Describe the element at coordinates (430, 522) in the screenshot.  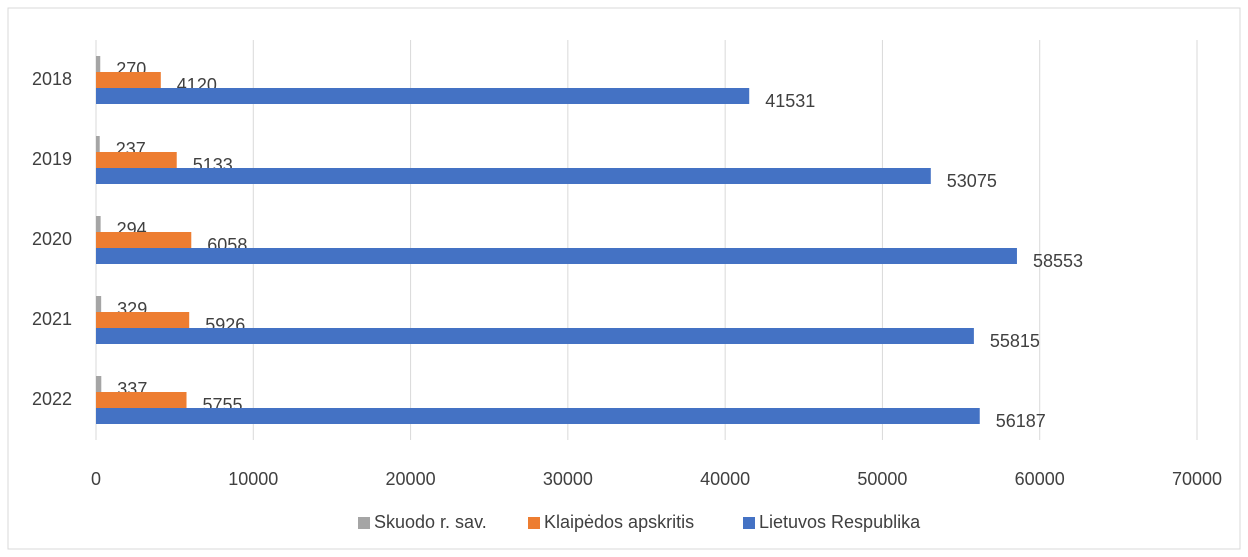
I see `legend-label: Skuodo r. sav.` at that location.